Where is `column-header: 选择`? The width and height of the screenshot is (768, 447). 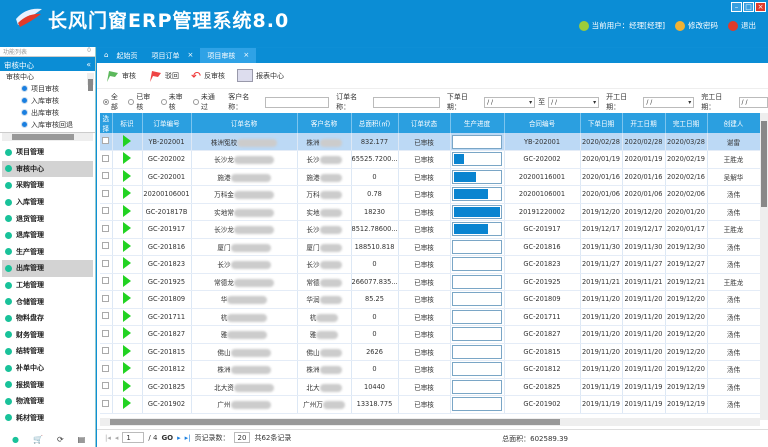
column-header: 选择 is located at coordinates (106, 123).